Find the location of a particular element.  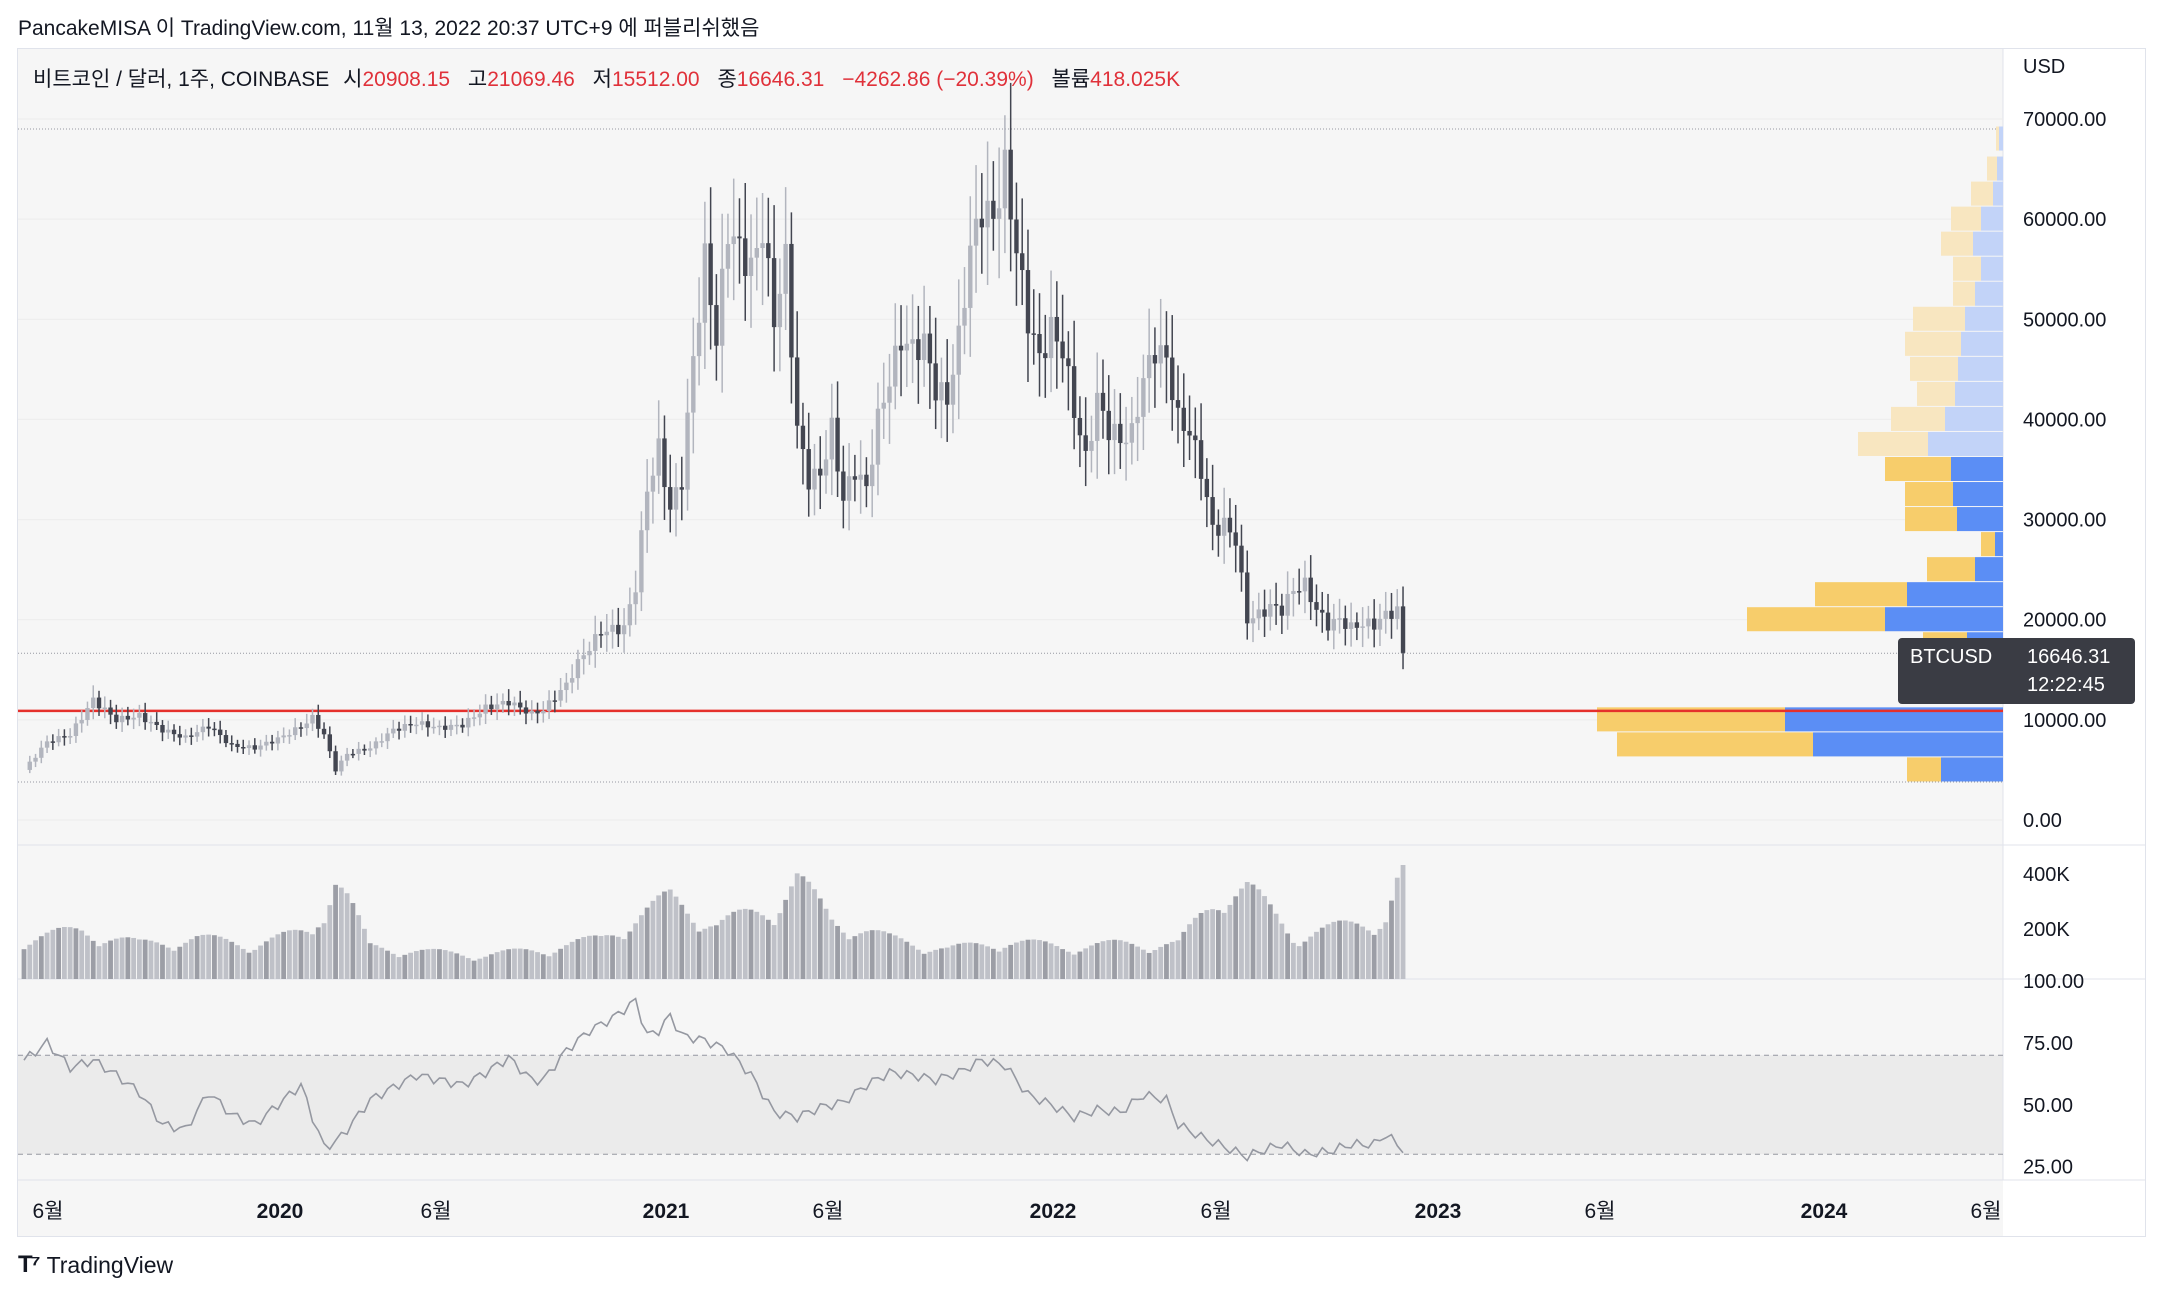

symbol-title: 비트코인 / 달러, 1주, COINBASE is located at coordinates (181, 79).